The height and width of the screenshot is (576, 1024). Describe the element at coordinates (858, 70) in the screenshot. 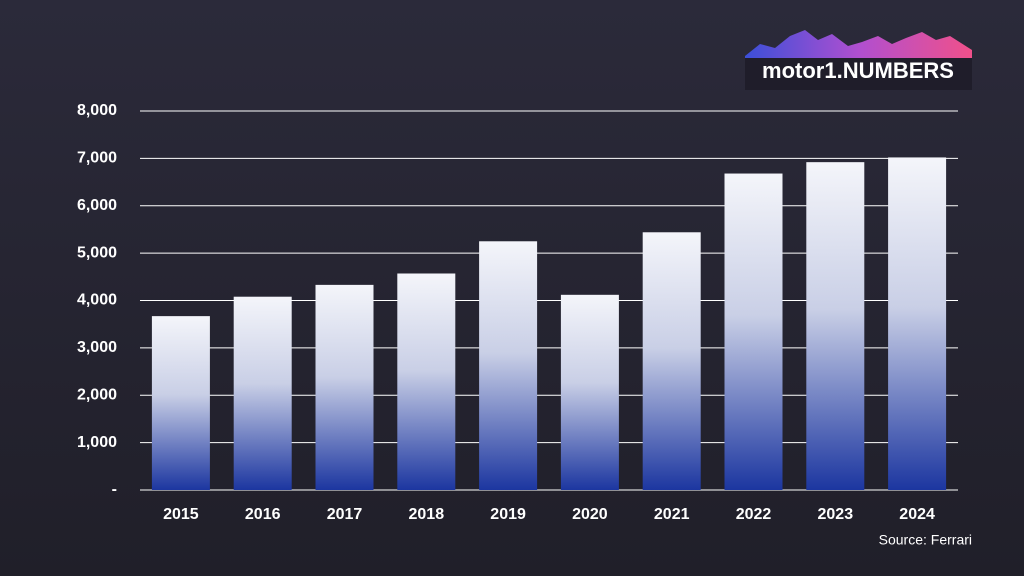

I see `logo-text: motor1.NUMBERS` at that location.